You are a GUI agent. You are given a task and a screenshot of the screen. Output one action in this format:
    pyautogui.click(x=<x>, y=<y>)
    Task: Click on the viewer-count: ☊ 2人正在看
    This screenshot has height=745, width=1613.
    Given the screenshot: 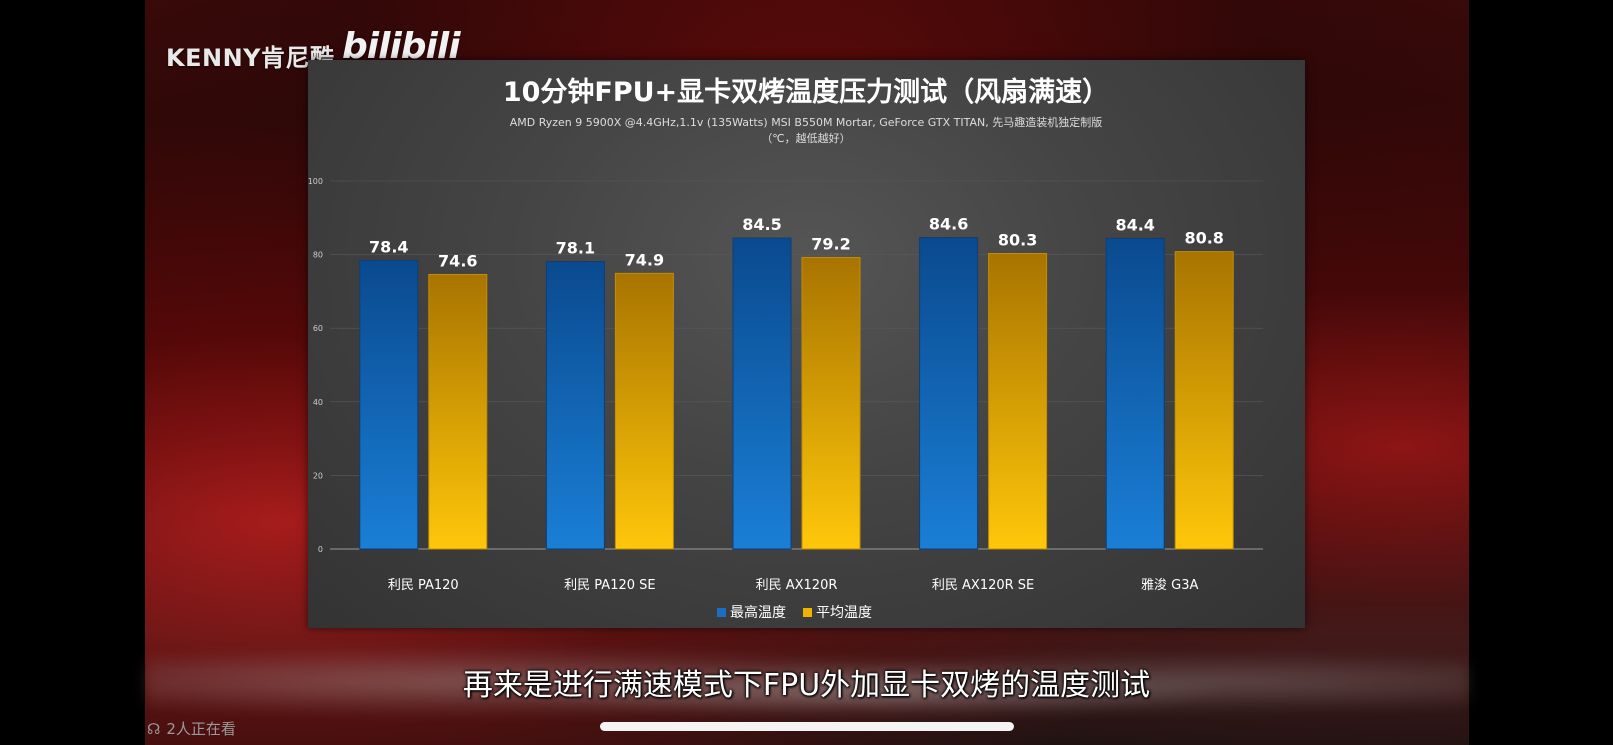 What is the action you would take?
    pyautogui.click(x=191, y=728)
    